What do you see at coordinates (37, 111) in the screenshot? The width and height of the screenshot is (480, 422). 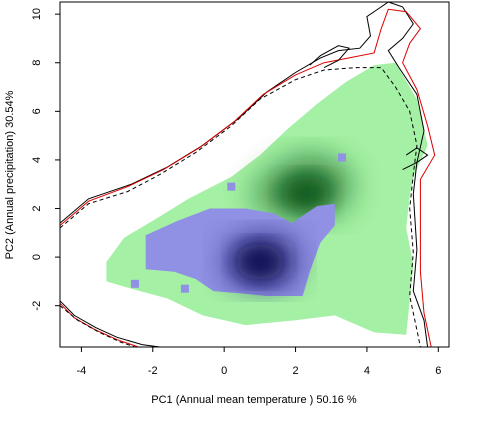 I see `y-tick-label: 6` at bounding box center [37, 111].